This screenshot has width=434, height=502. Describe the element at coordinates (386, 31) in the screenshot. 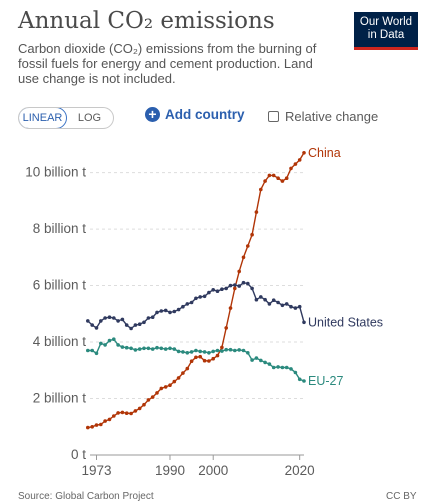

I see `owid-logo: Our World in Data` at that location.